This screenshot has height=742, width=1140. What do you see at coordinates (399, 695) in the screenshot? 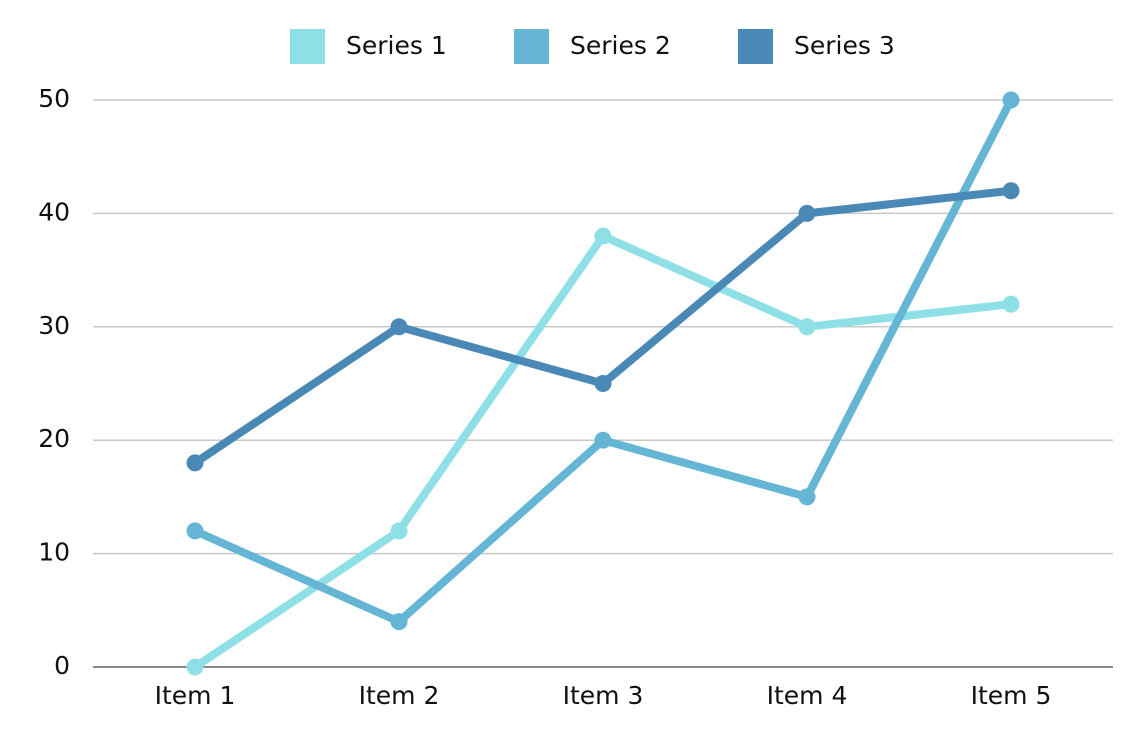
I see `x-tick-label: Item 2` at bounding box center [399, 695].